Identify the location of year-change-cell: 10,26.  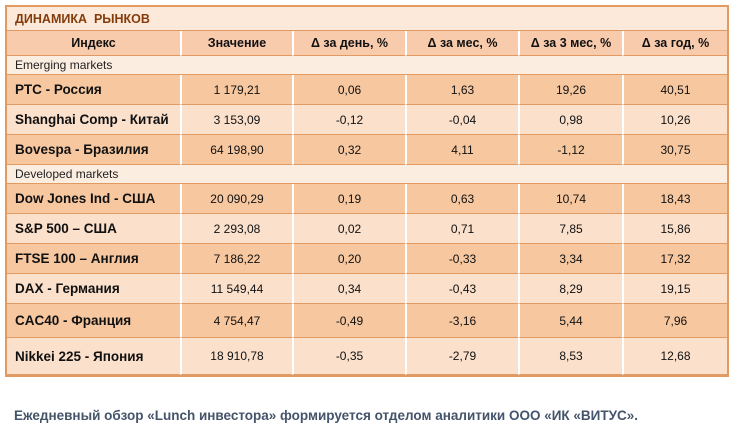
(674, 120).